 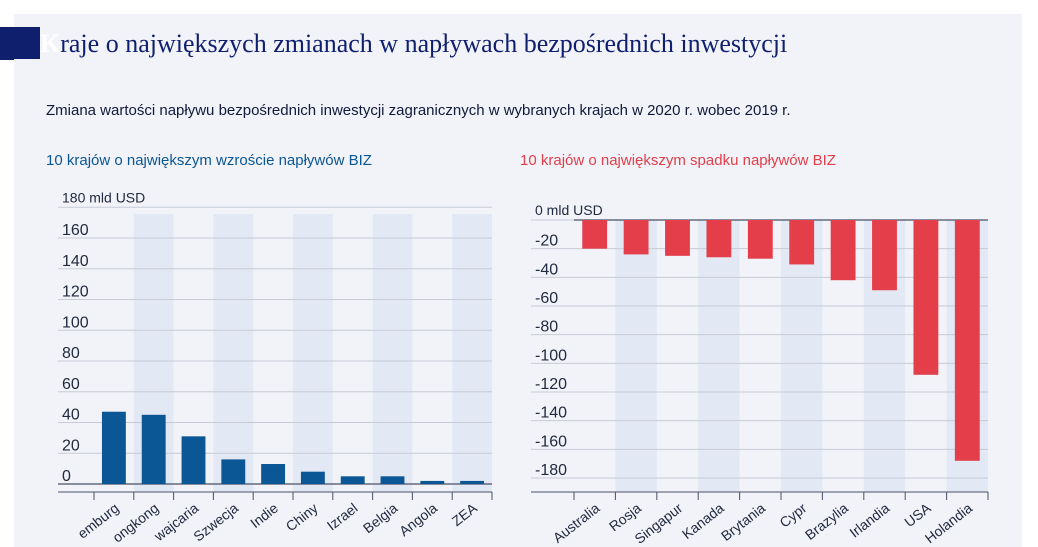 What do you see at coordinates (75, 322) in the screenshot?
I see `y-tick-label: 100` at bounding box center [75, 322].